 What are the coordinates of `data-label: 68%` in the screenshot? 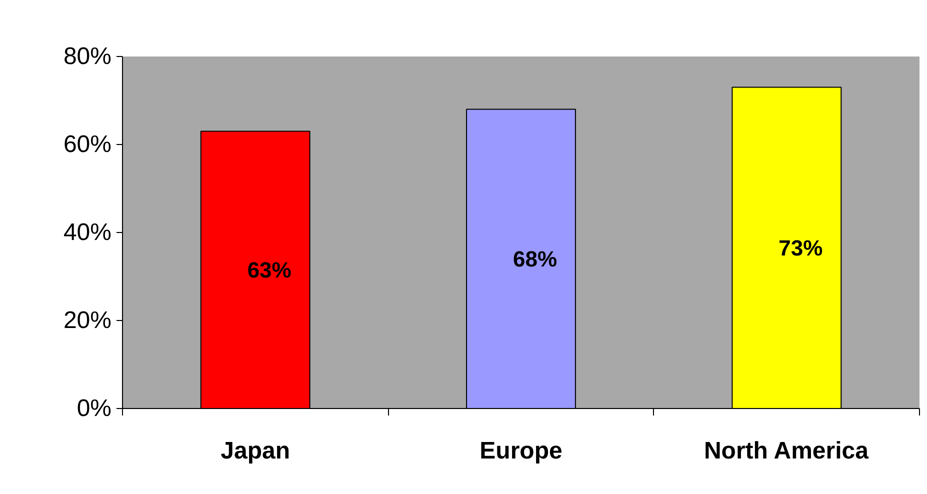 It's located at (535, 259).